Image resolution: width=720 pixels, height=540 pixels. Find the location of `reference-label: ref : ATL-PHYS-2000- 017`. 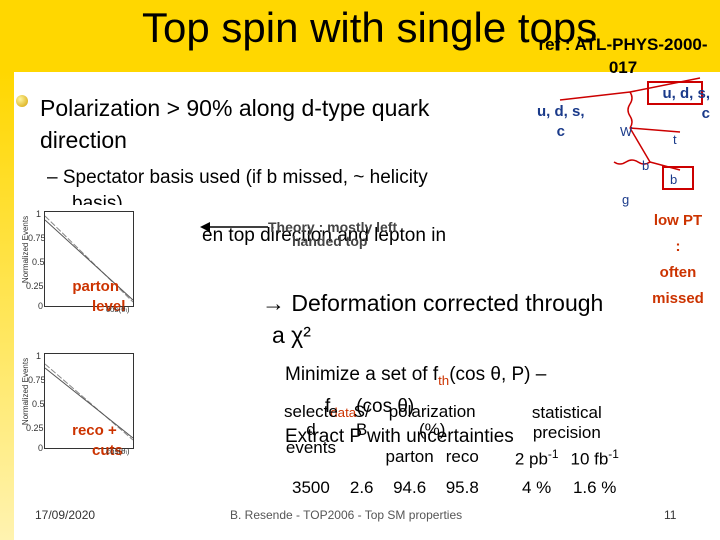

reference-label: ref : ATL-PHYS-2000- 017 is located at coordinates (623, 56).